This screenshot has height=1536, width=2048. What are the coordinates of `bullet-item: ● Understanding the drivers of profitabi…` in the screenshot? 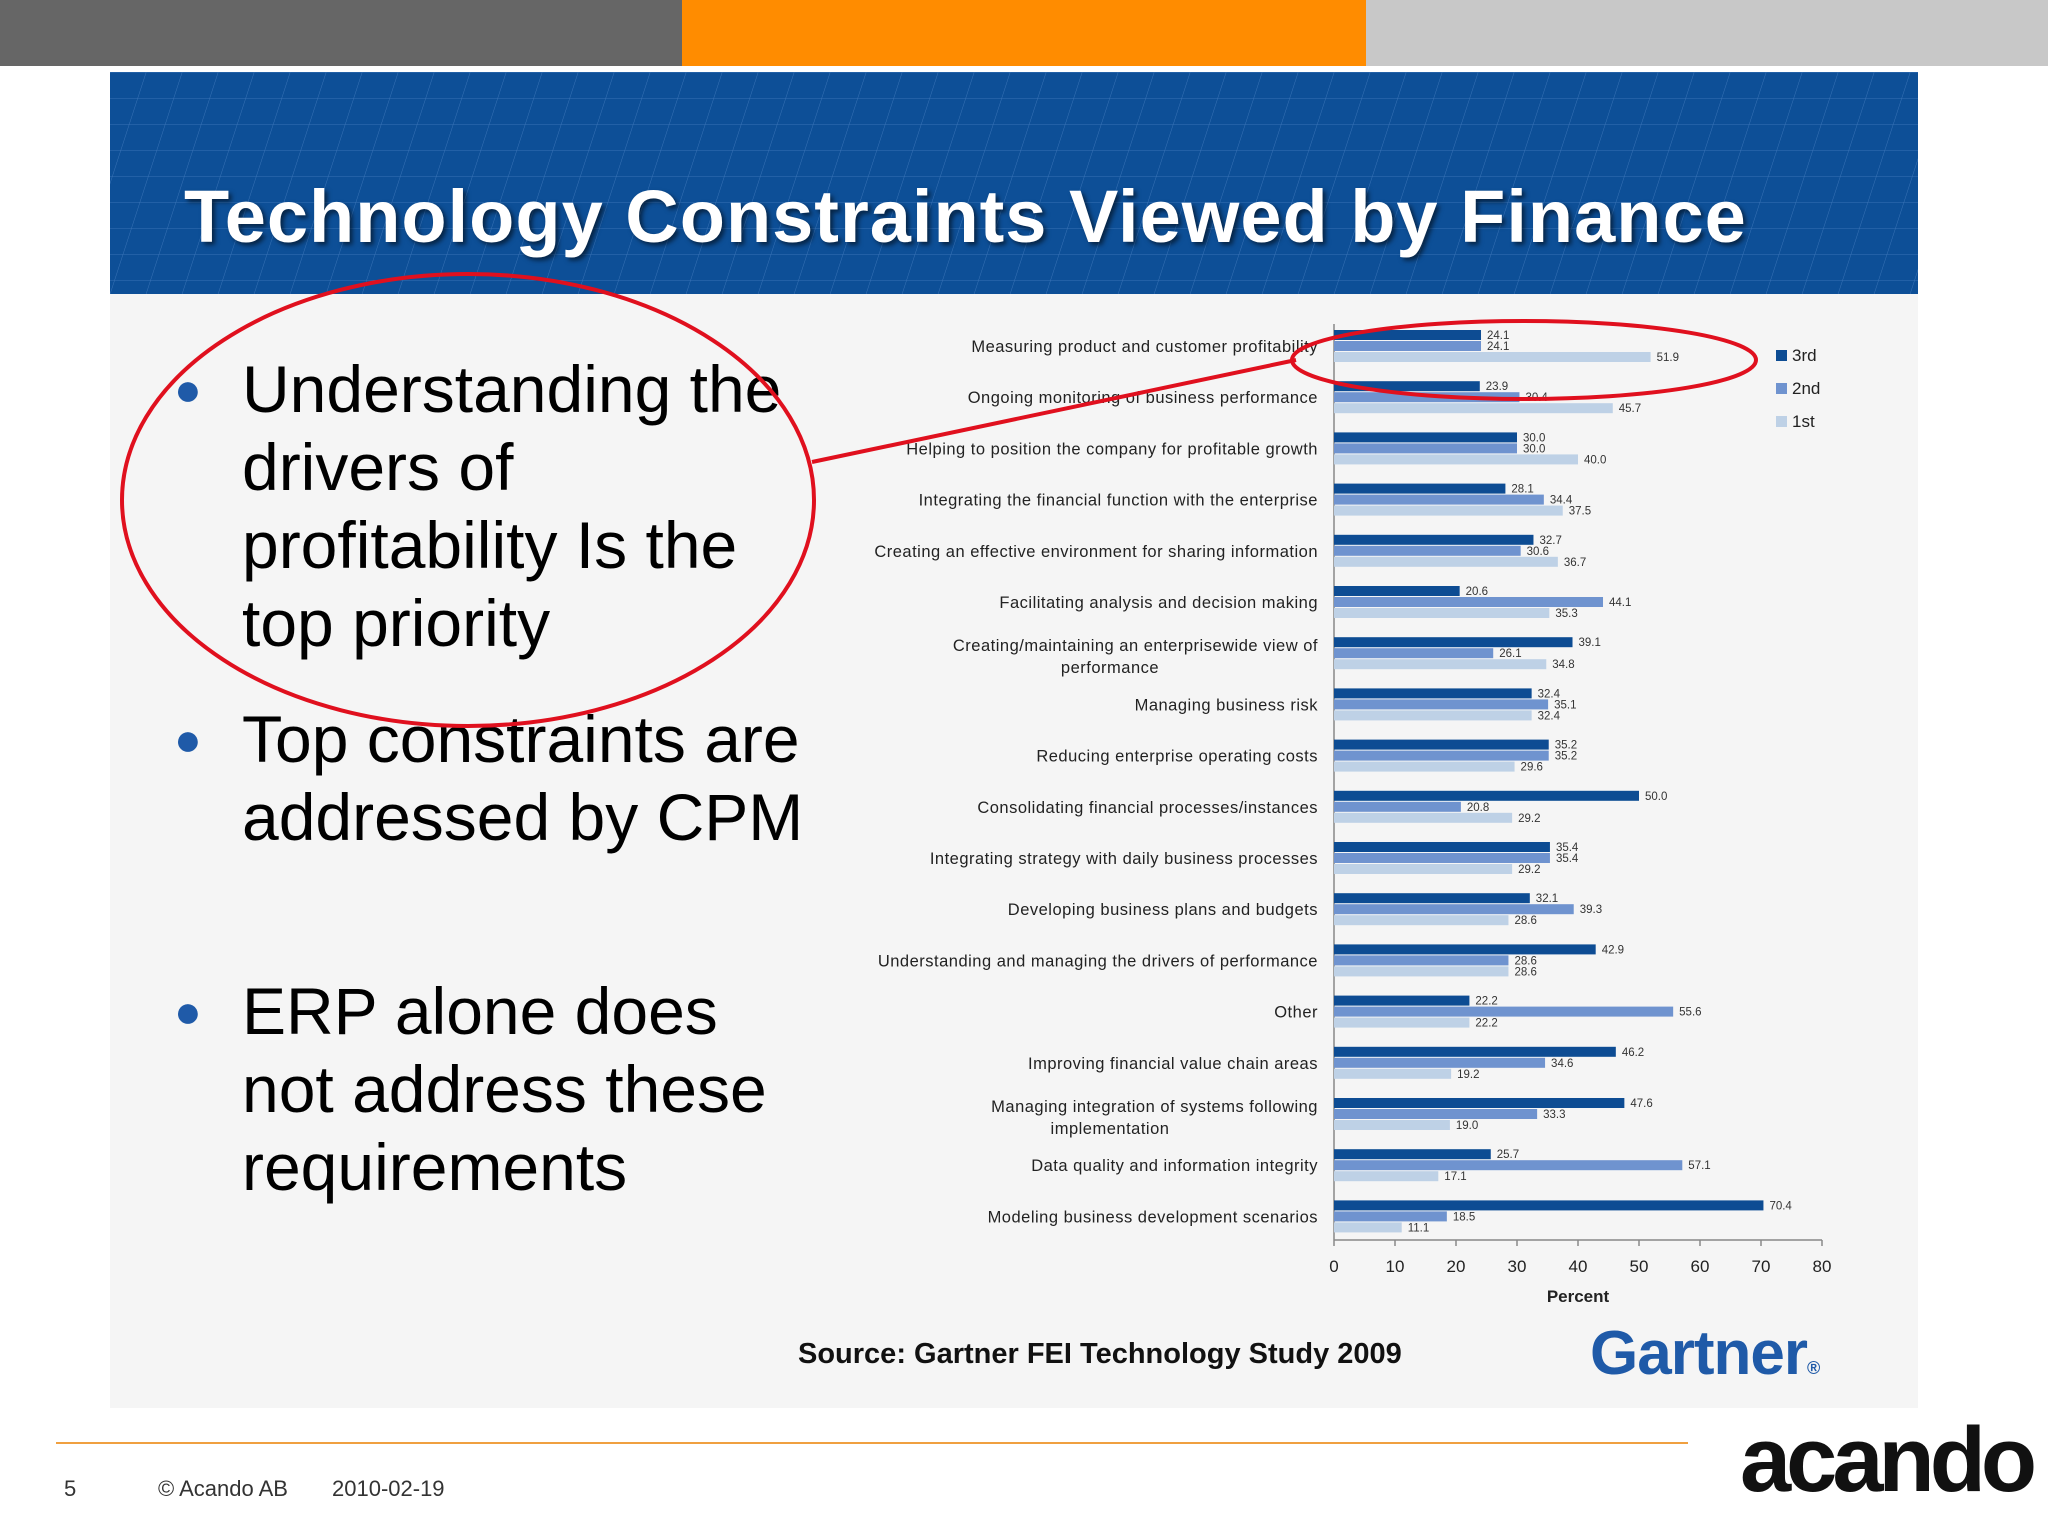 It's located at (500, 506).